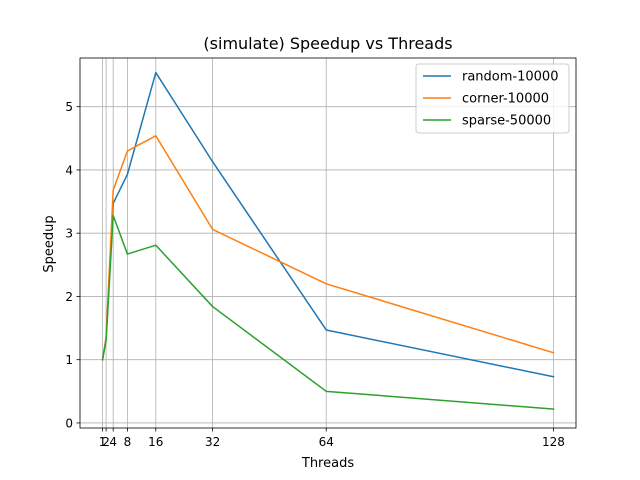 The width and height of the screenshot is (640, 480). Describe the element at coordinates (505, 99) in the screenshot. I see `legend-label: corner-10000` at that location.